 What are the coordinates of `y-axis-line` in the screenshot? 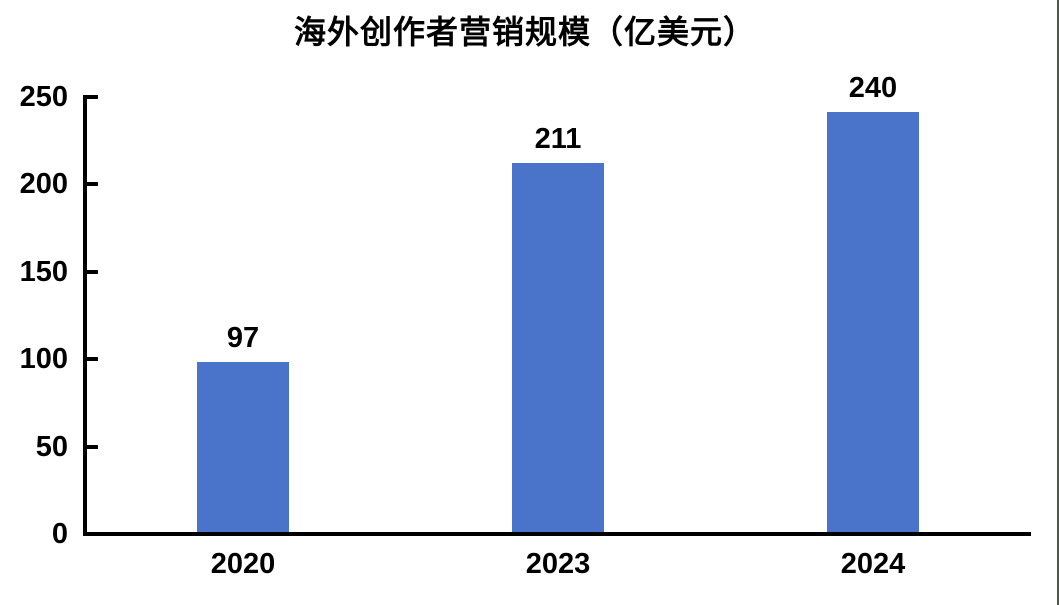 It's located at (85, 315).